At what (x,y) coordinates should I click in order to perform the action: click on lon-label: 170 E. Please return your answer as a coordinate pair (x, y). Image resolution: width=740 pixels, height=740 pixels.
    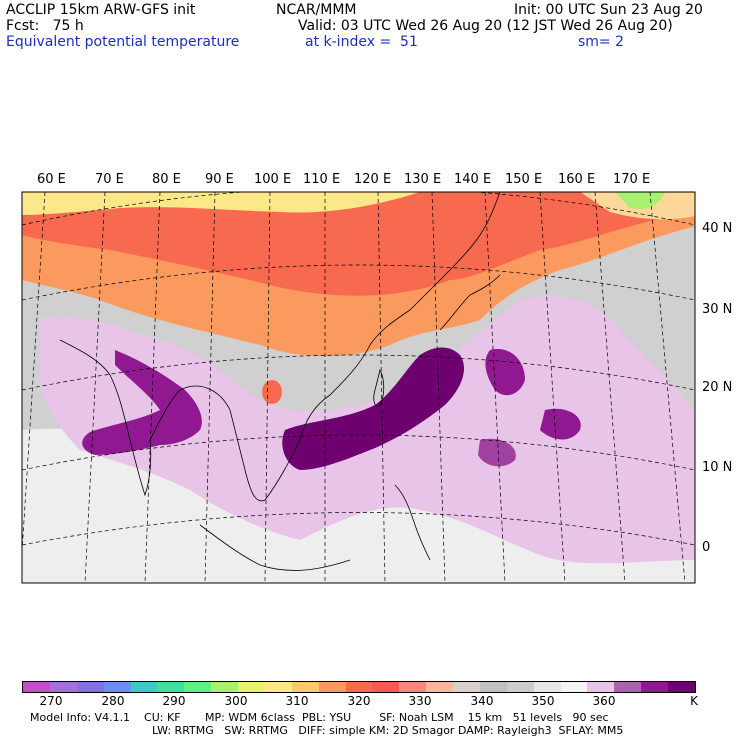
    Looking at the image, I should click on (632, 179).